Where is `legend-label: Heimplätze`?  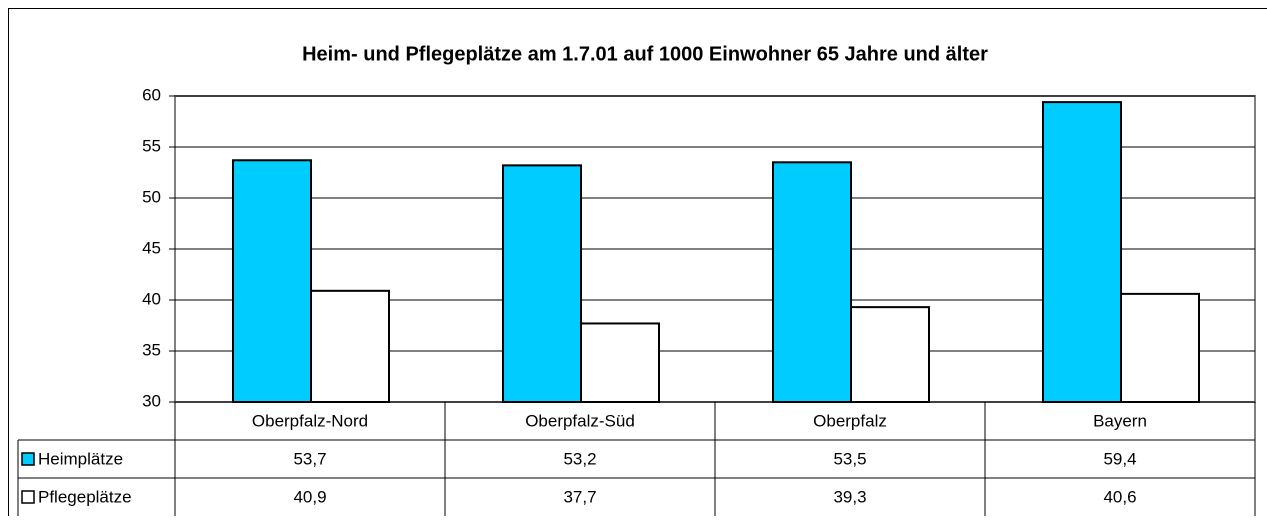
legend-label: Heimplätze is located at coordinates (80, 458).